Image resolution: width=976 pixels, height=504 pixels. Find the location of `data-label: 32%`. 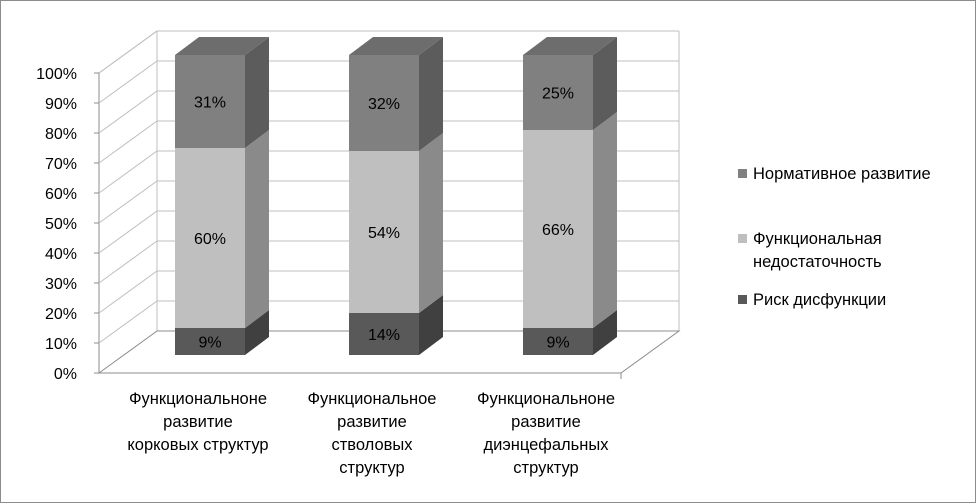

data-label: 32% is located at coordinates (384, 104).